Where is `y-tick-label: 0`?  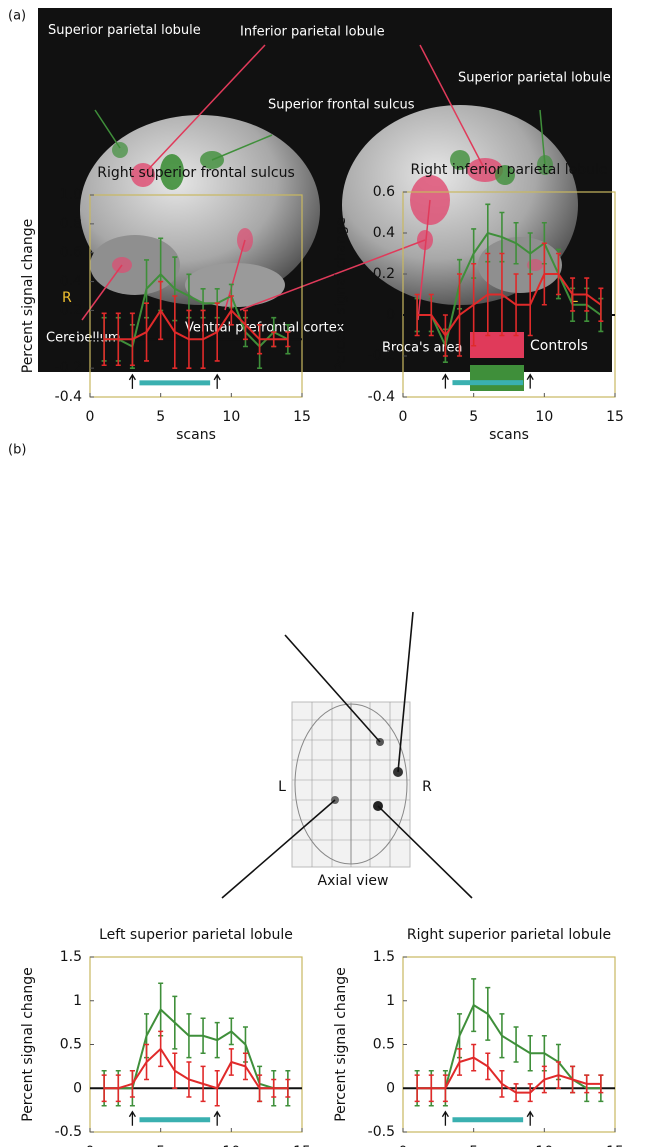 y-tick-label: 0 is located at coordinates (390, 315).